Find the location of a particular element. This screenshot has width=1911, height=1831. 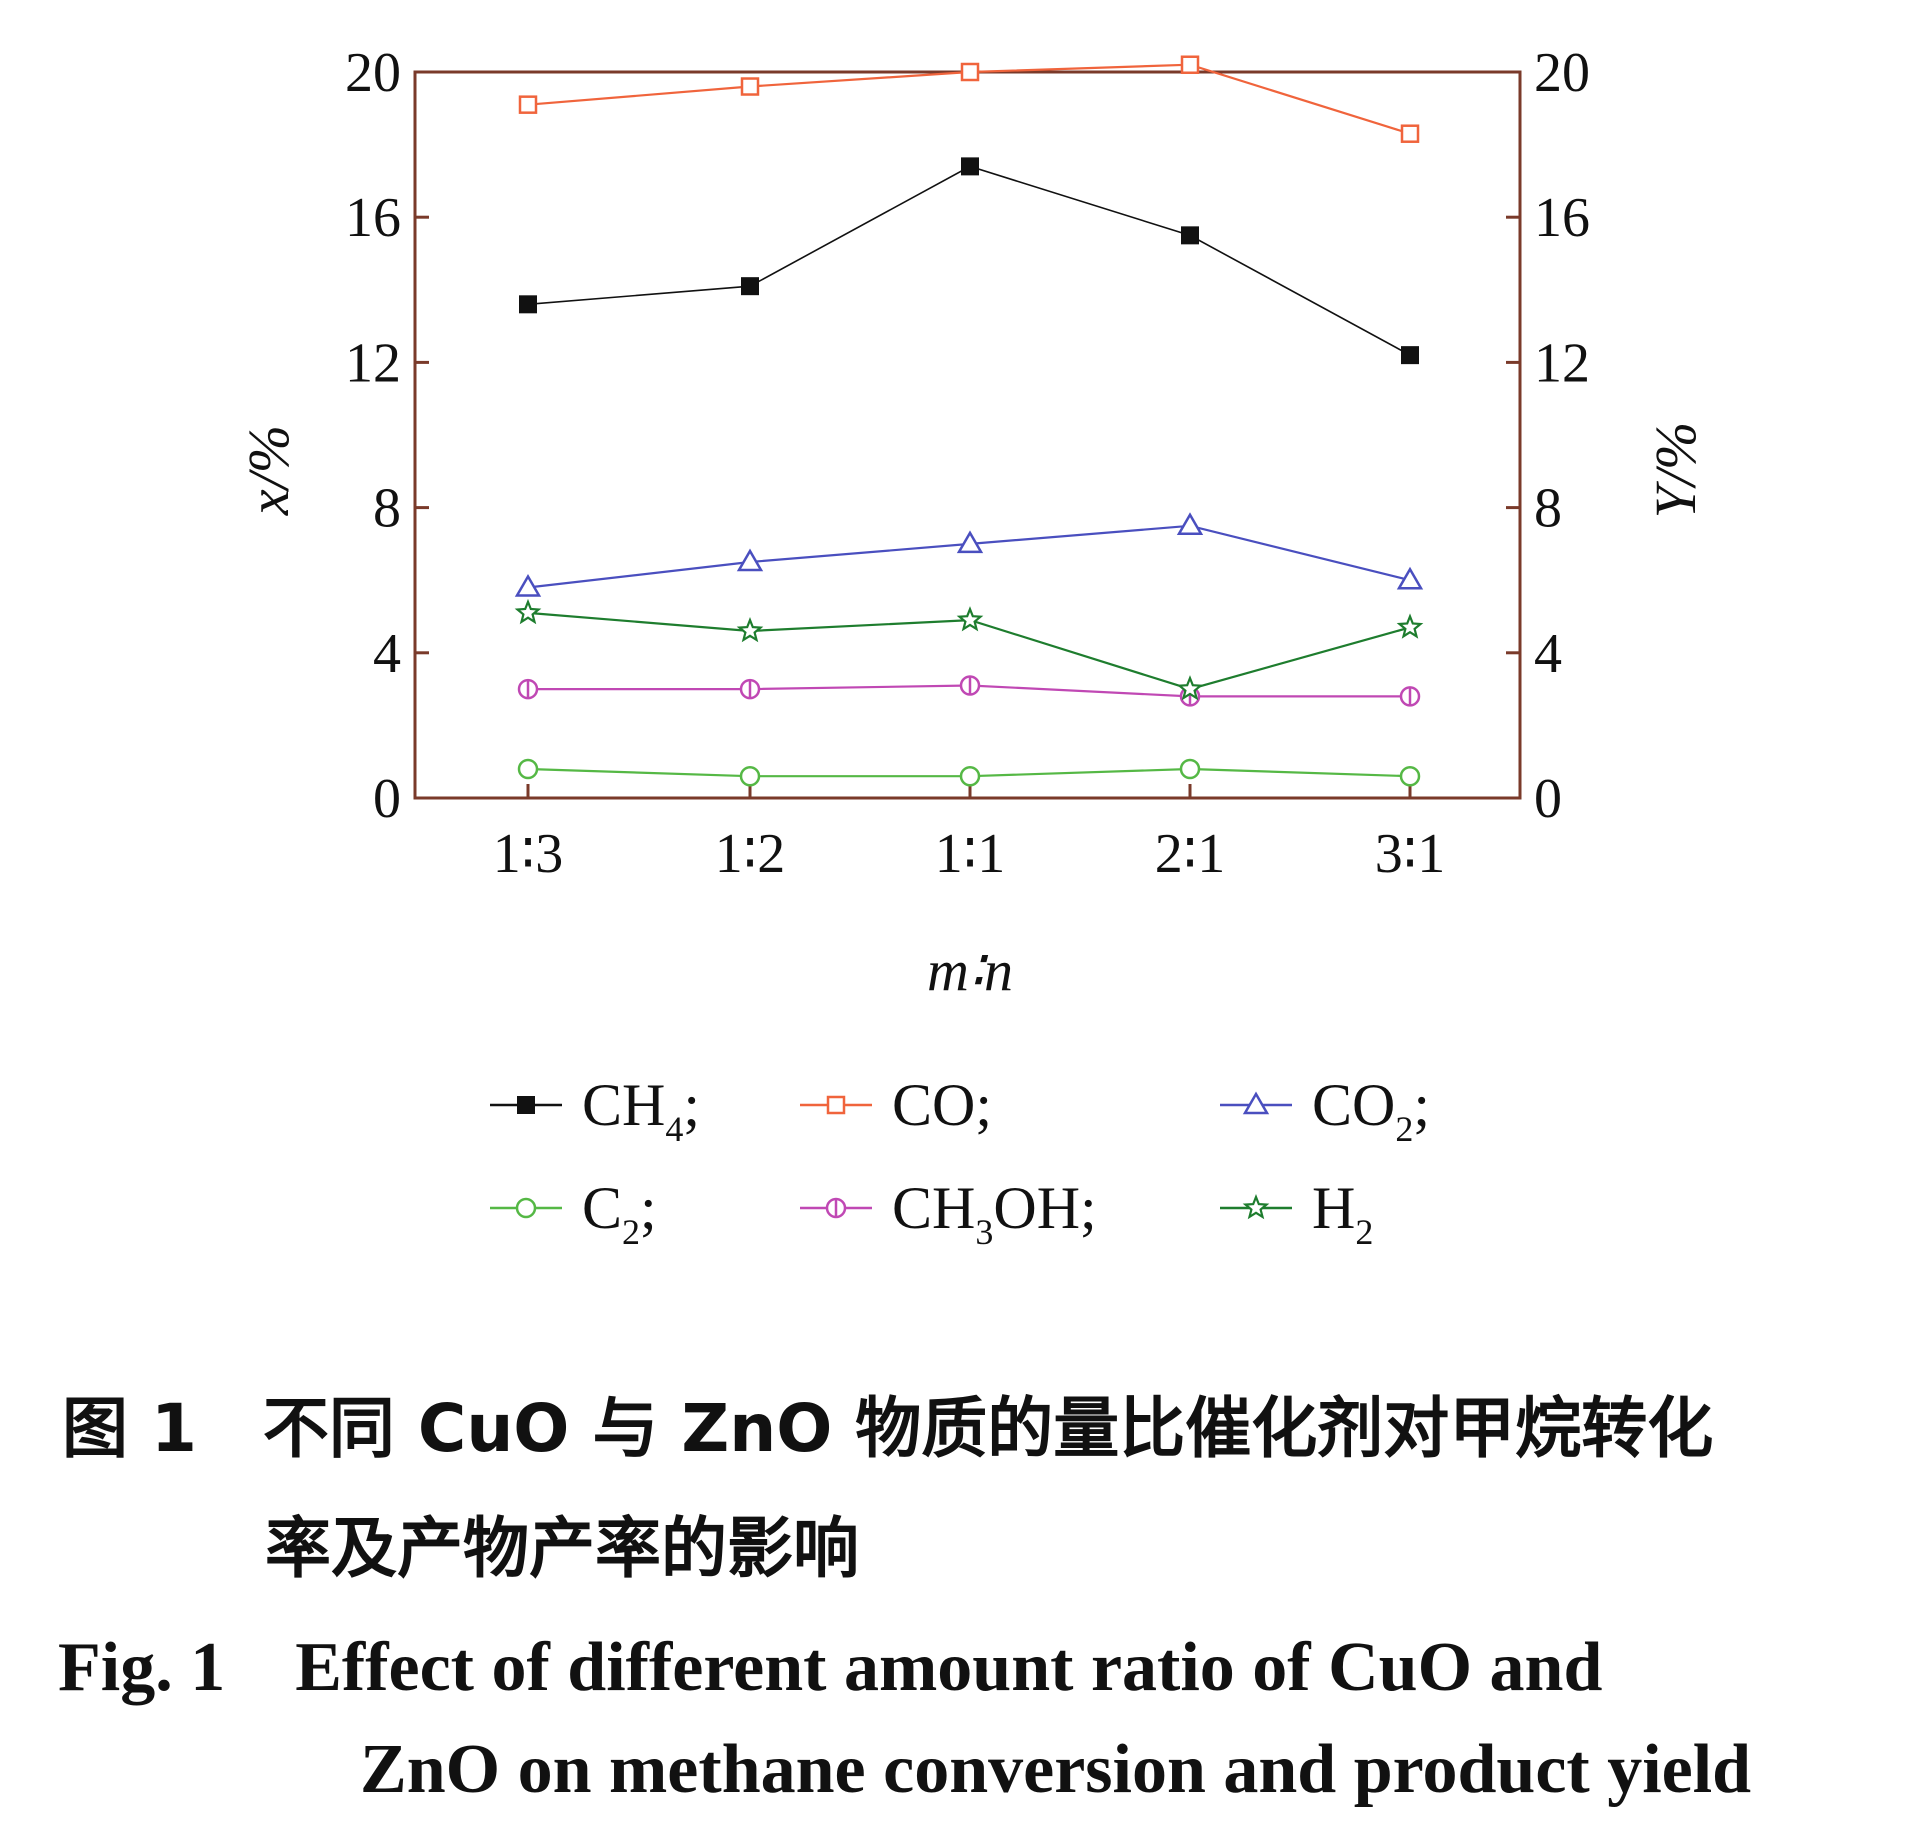

series-c2 is located at coordinates (969, 772).